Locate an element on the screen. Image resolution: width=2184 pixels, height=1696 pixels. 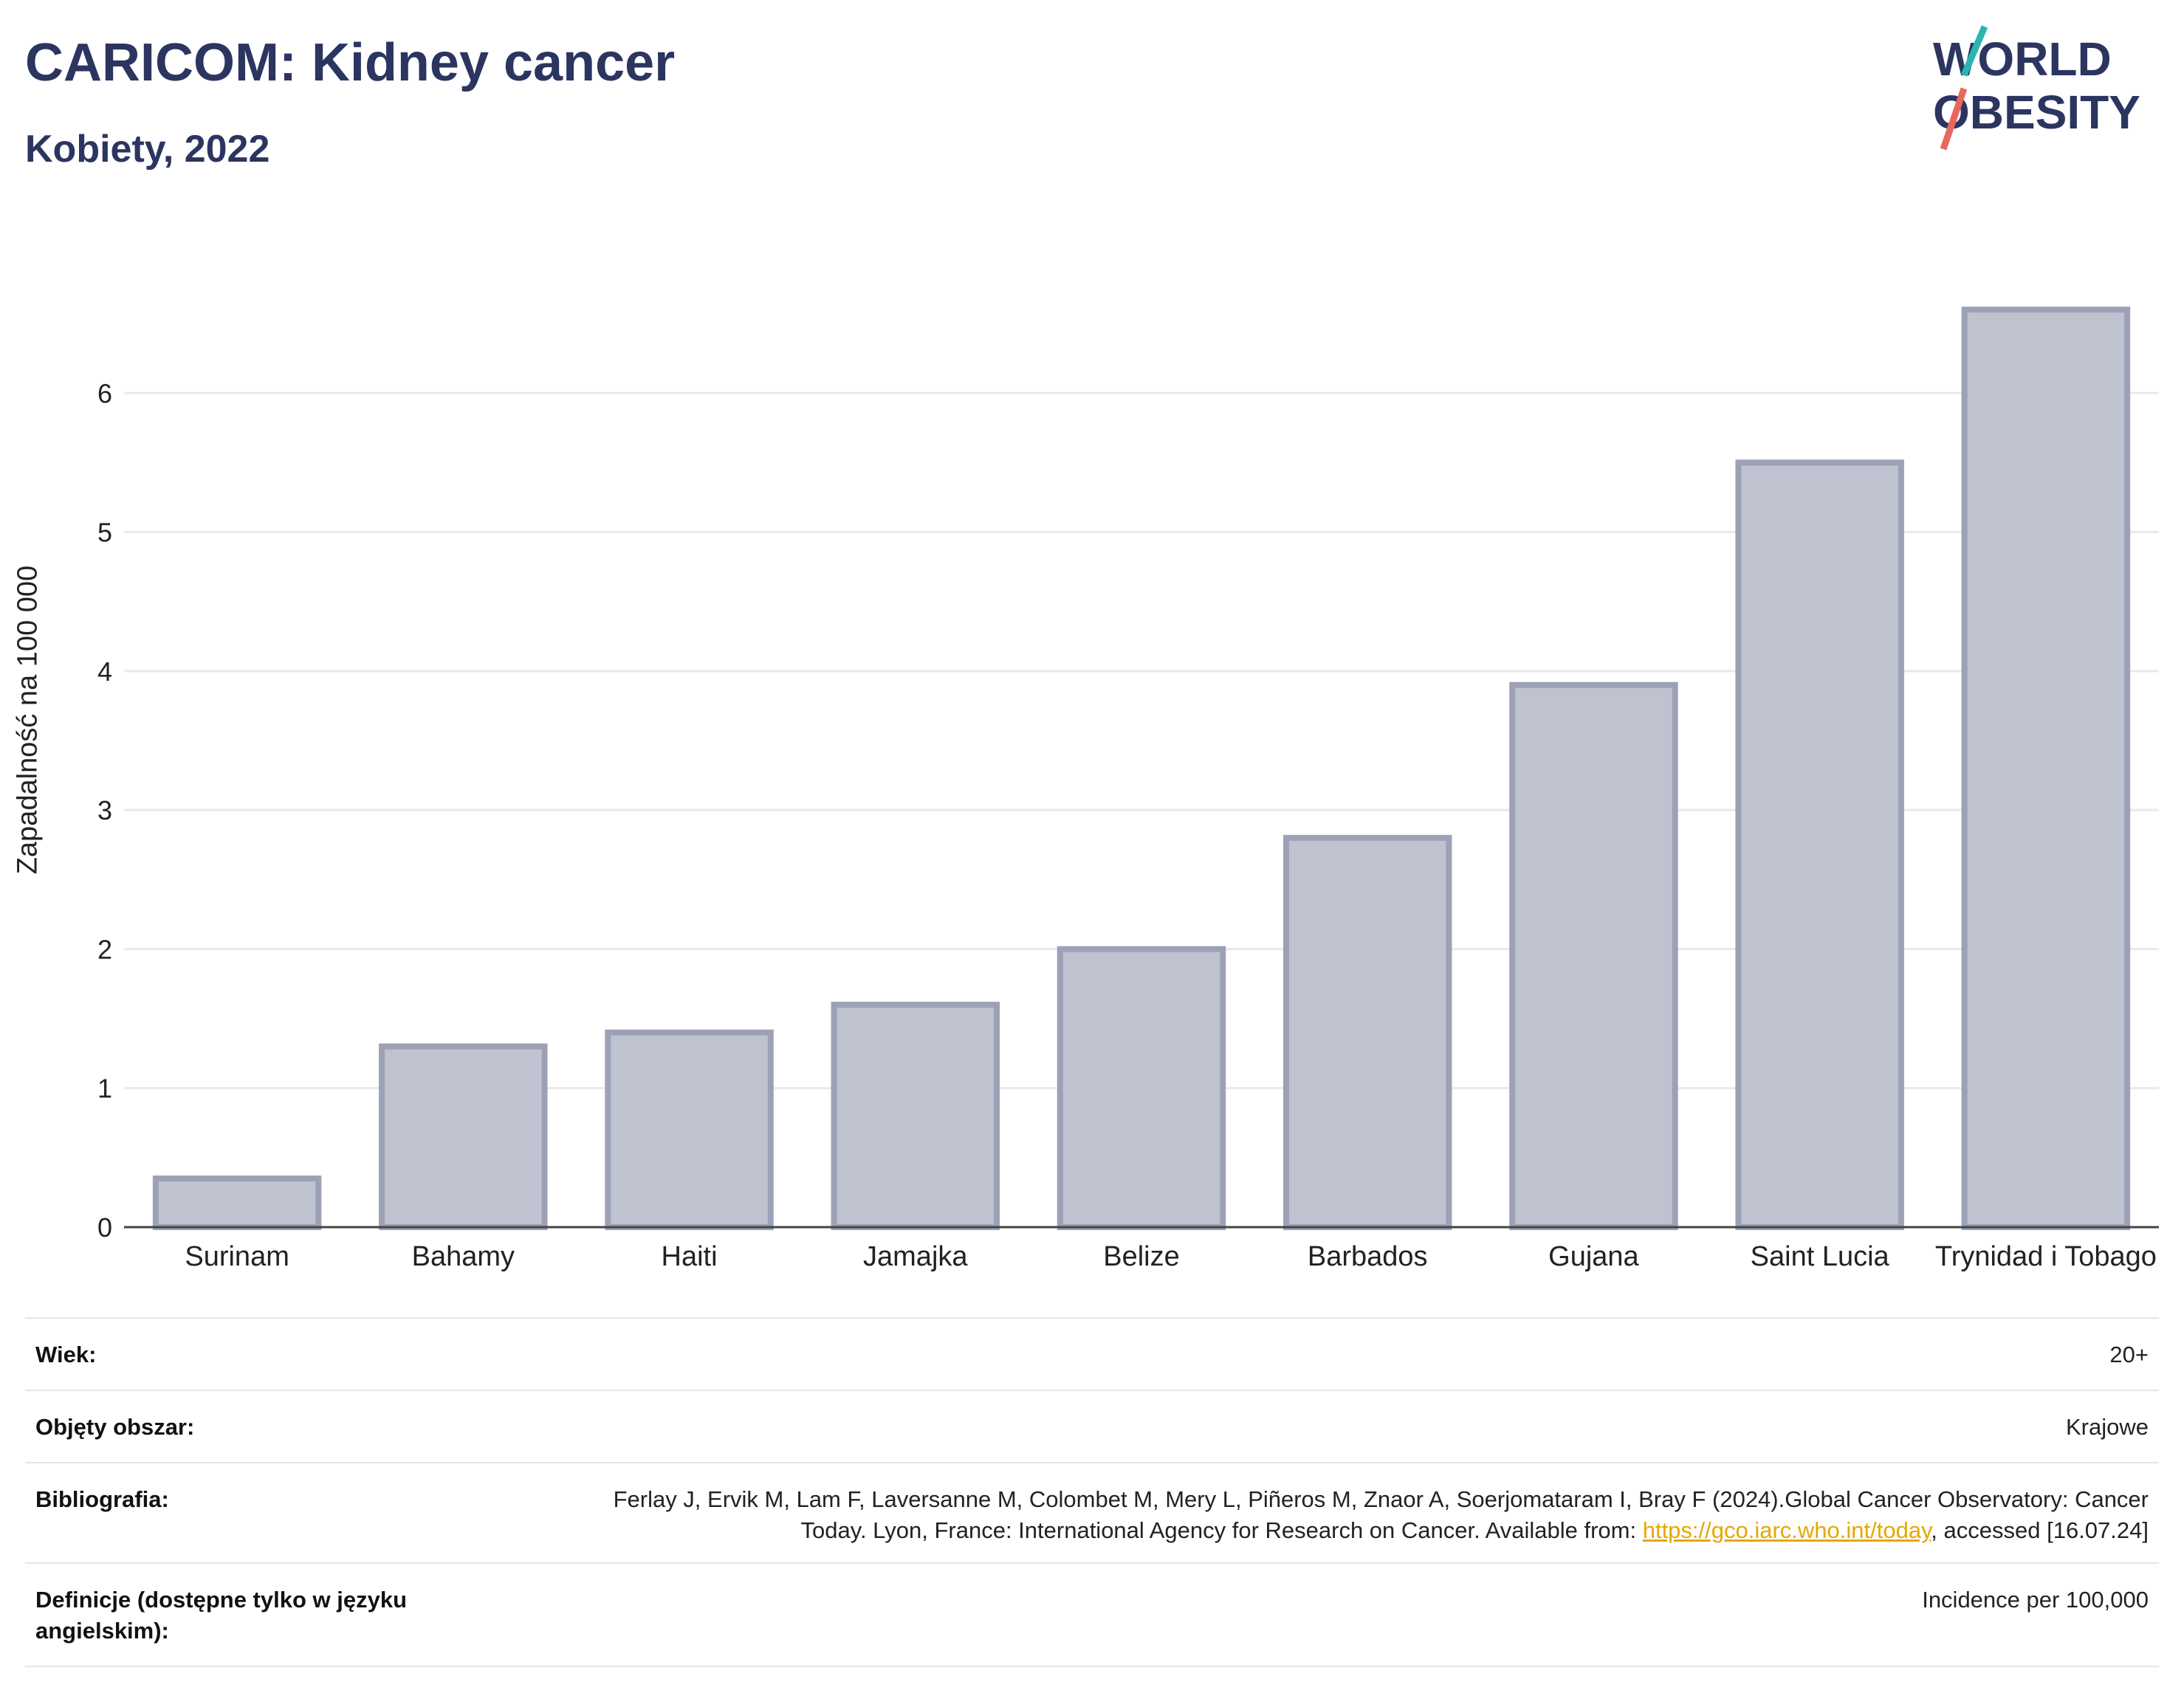
page-title: CARICOM: Kidney cancer is located at coordinates (351, 62).